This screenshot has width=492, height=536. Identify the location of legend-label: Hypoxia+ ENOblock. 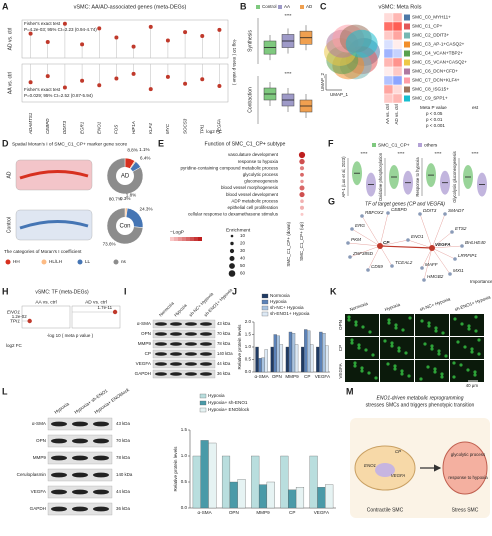
(229, 409).